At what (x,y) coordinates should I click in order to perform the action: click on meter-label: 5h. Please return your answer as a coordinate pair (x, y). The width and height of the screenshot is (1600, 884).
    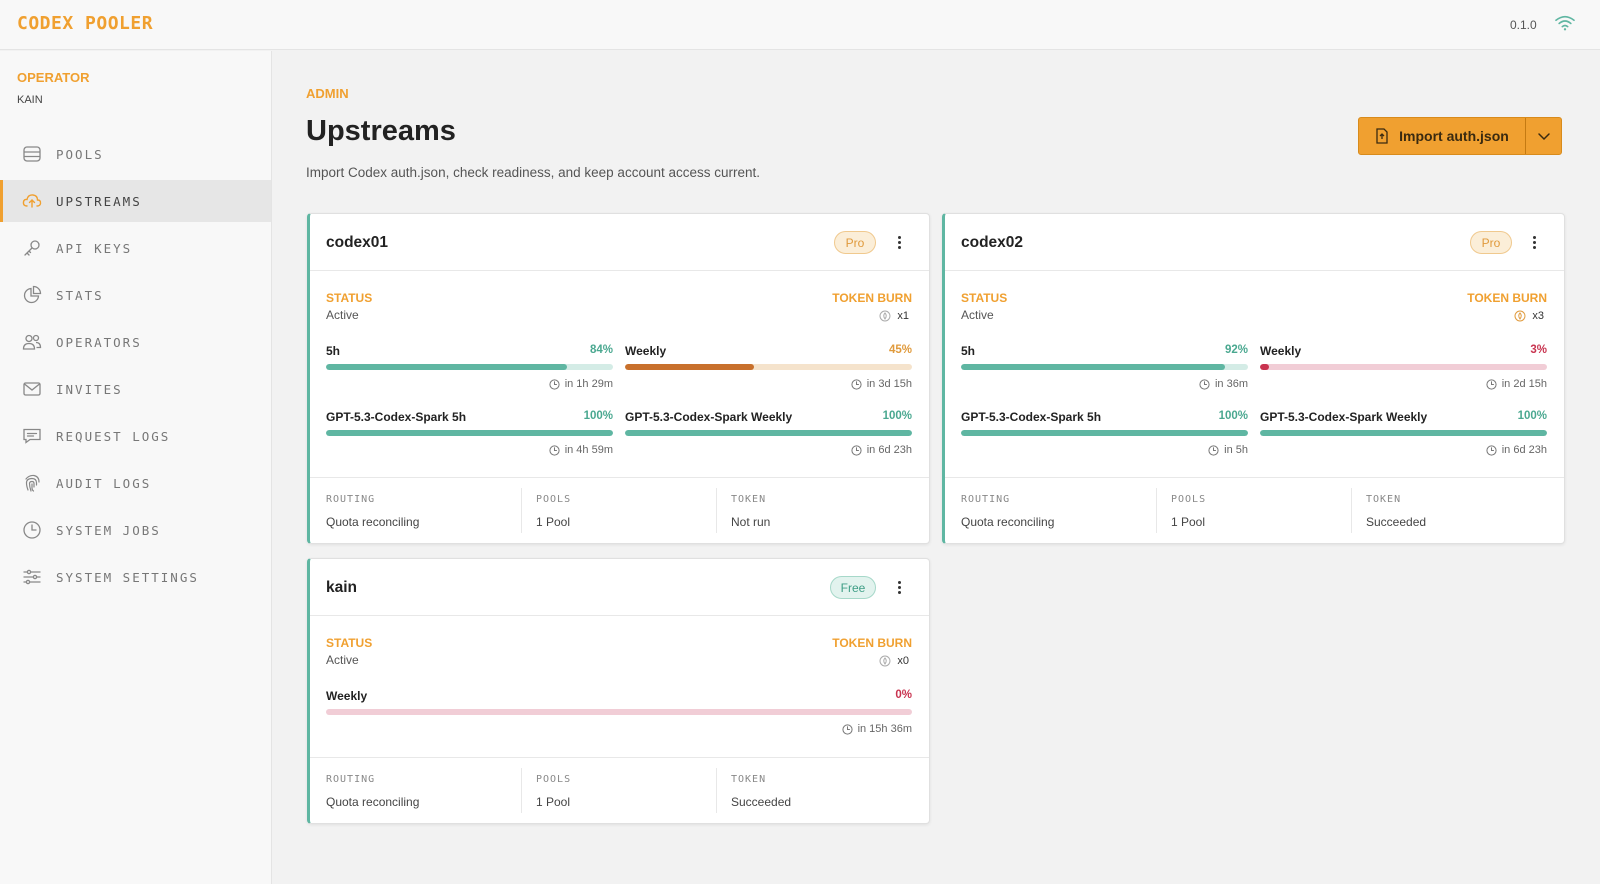
    Looking at the image, I should click on (333, 351).